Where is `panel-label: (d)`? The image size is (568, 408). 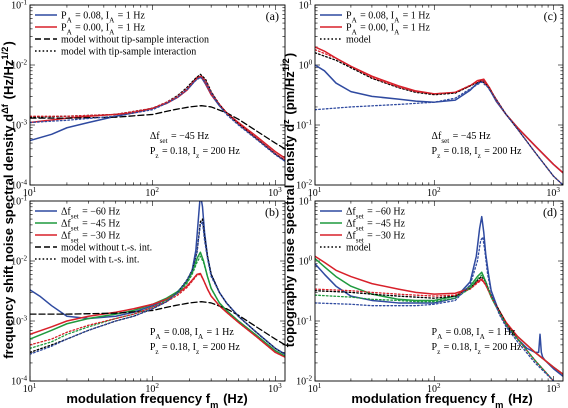 panel-label: (d) is located at coordinates (550, 212).